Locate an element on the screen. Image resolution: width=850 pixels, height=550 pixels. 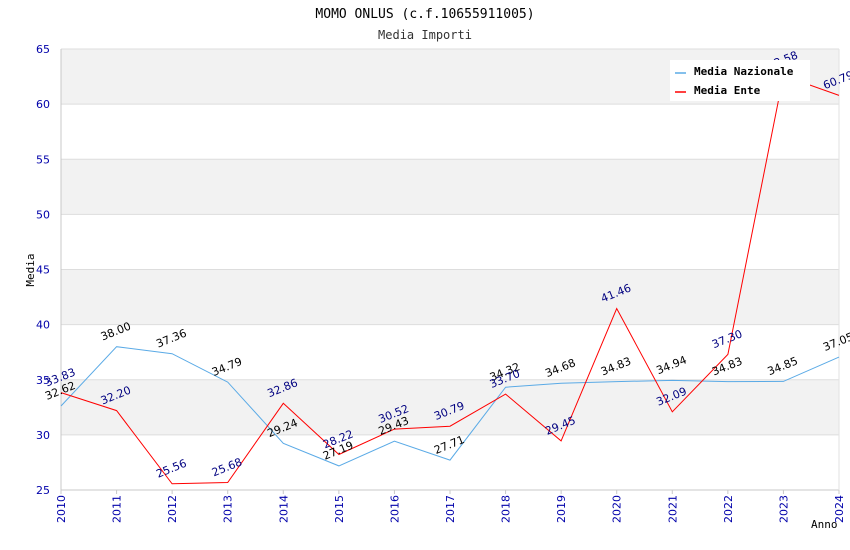
x-tick-2024: 2024 is located at coordinates (839, 509).